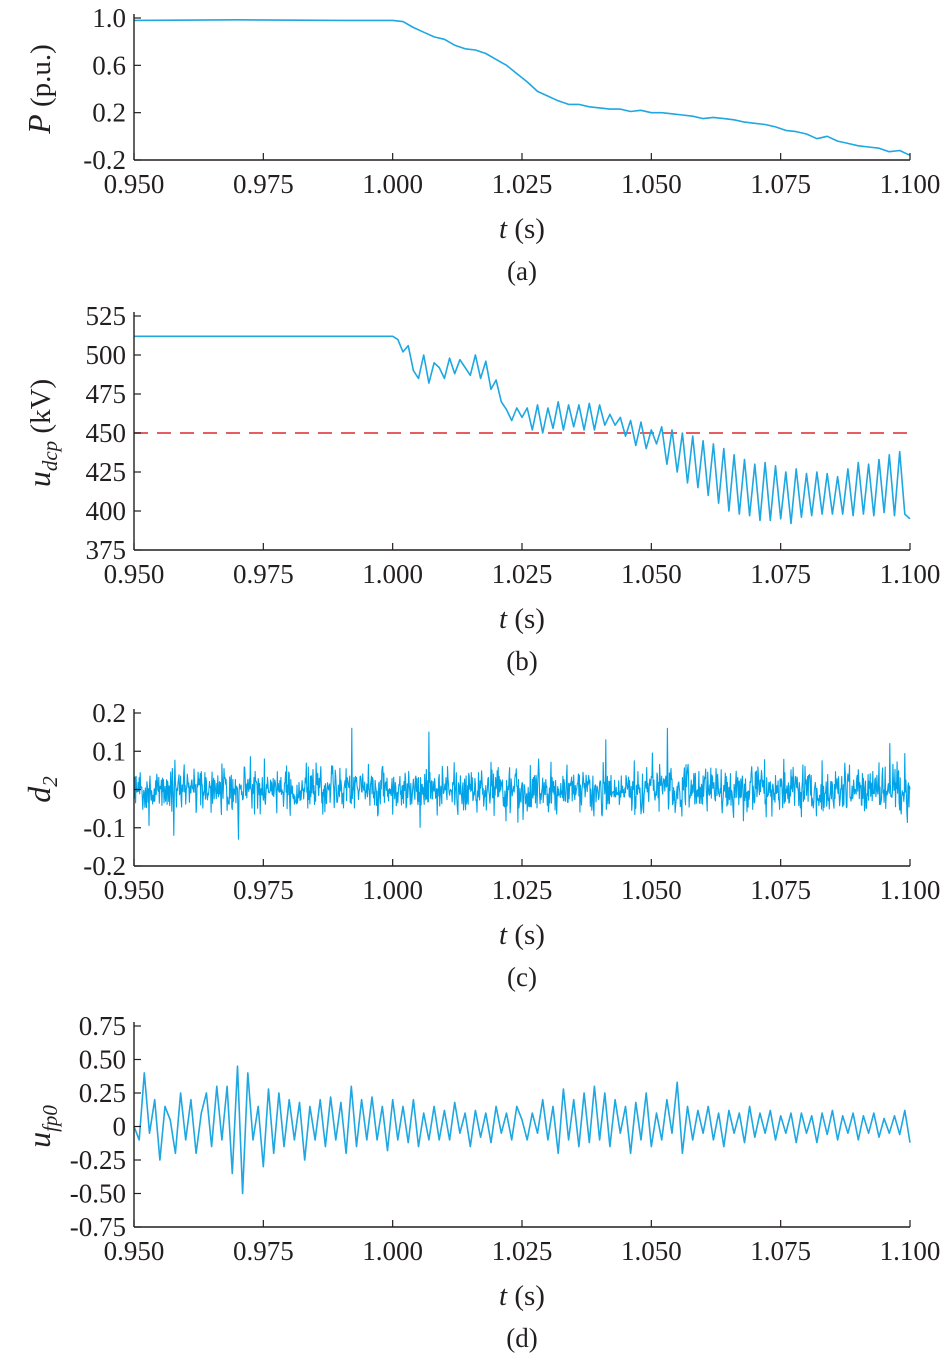 This screenshot has height=1356, width=949. I want to click on y-tick-label: 1.0, so click(109, 18).